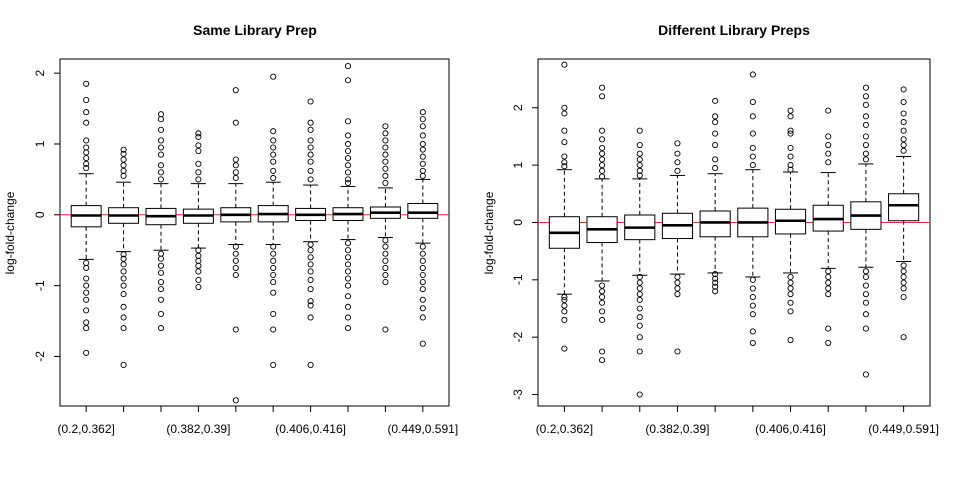  Describe the element at coordinates (903, 429) in the screenshot. I see `x-tick-label: (0.449,0.591]` at that location.